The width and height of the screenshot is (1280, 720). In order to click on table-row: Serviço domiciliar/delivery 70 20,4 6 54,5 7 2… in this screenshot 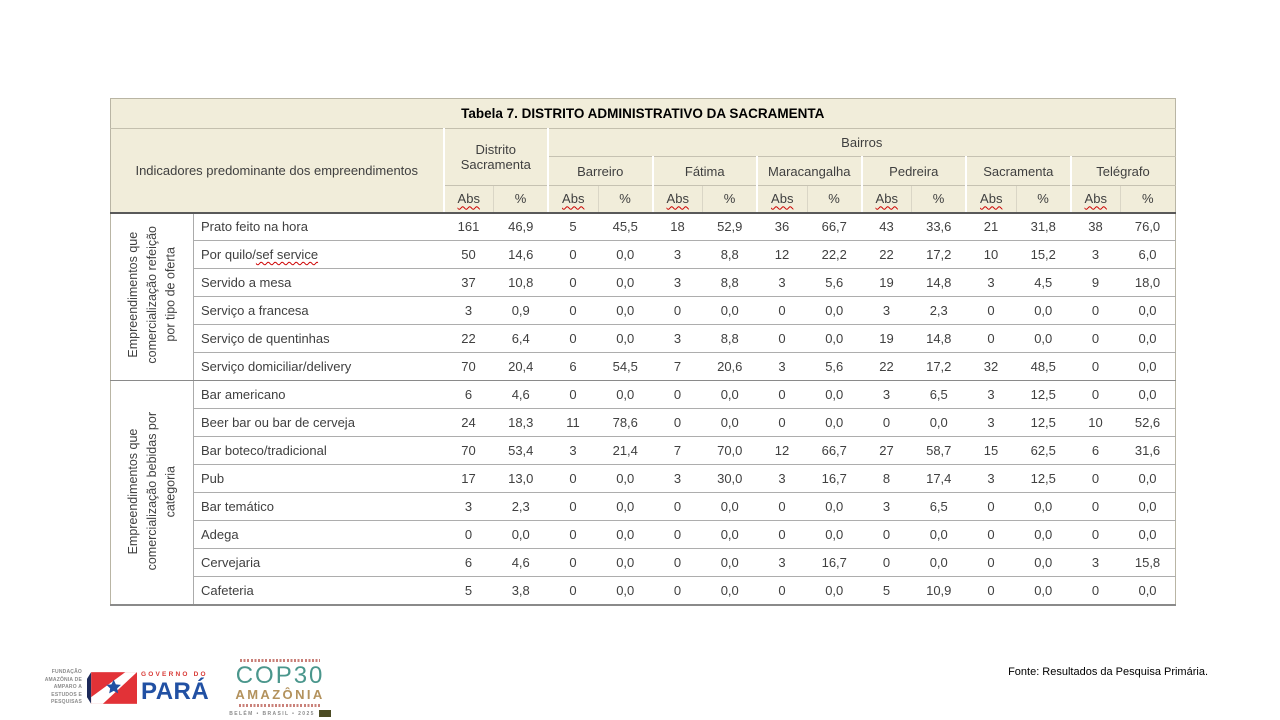, I will do `click(643, 366)`.